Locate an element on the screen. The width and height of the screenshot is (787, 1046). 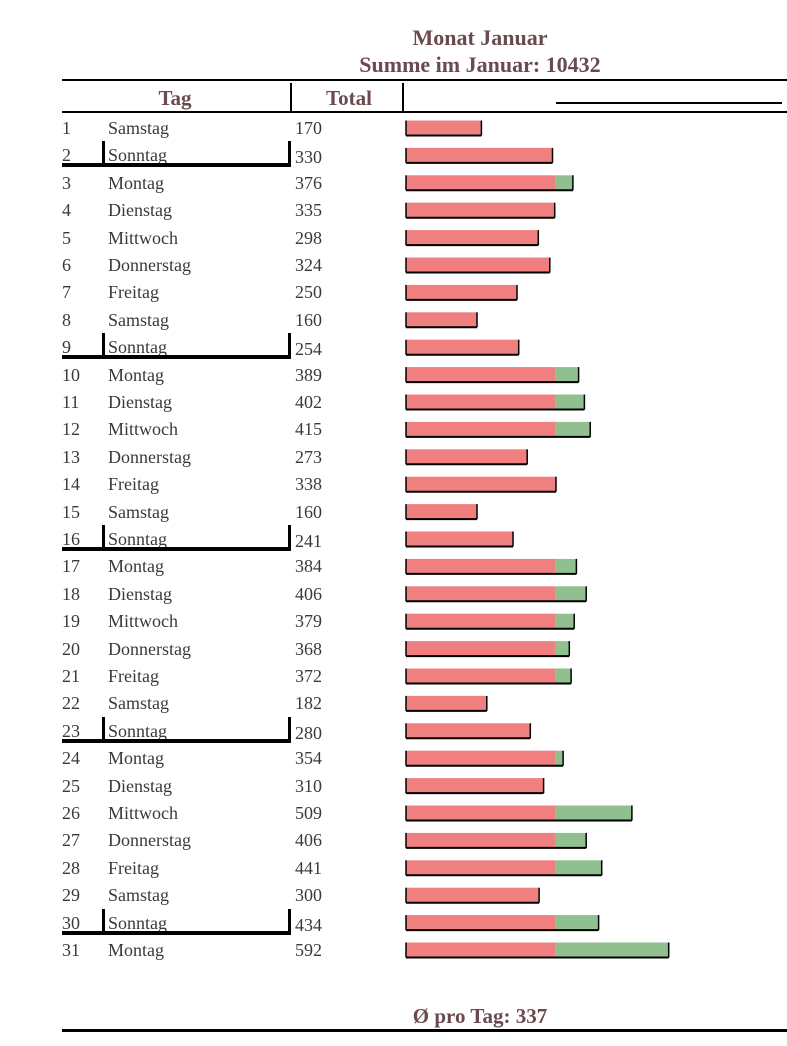
total-value: 338 is located at coordinates (308, 484).